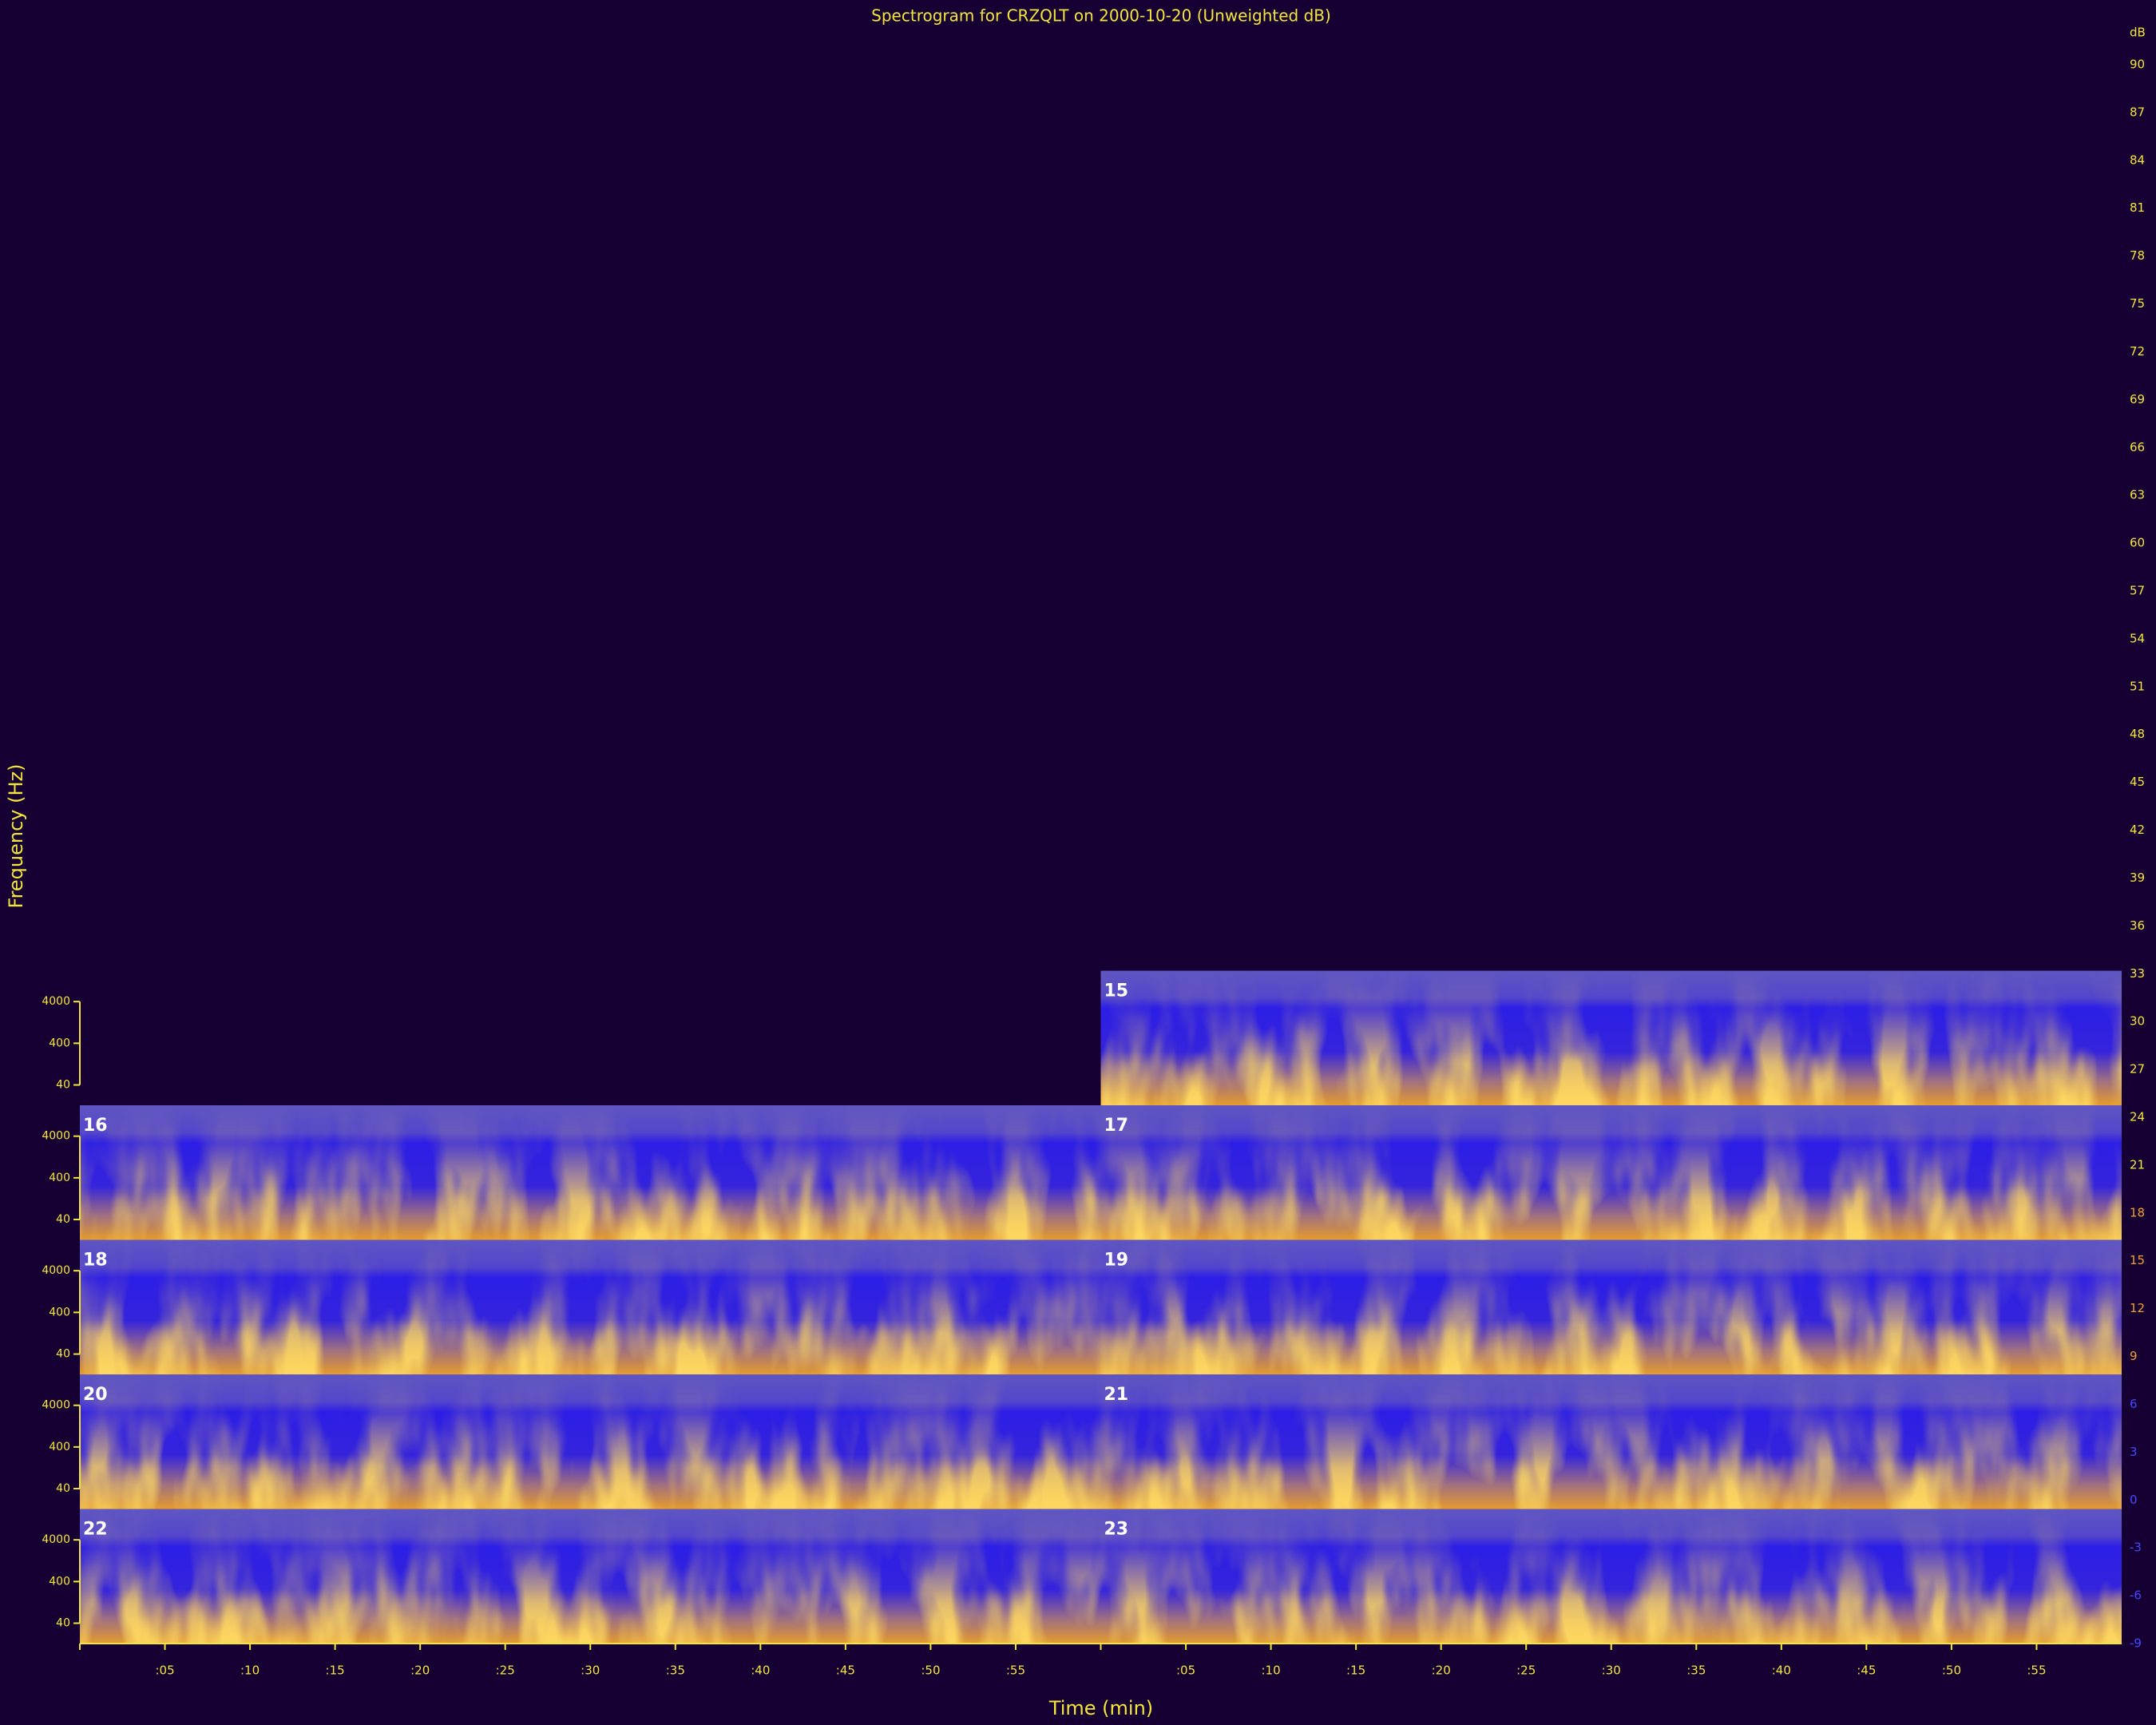 Image resolution: width=2156 pixels, height=1725 pixels. What do you see at coordinates (2137, 974) in the screenshot?
I see `colorbar-tick-label: 33` at bounding box center [2137, 974].